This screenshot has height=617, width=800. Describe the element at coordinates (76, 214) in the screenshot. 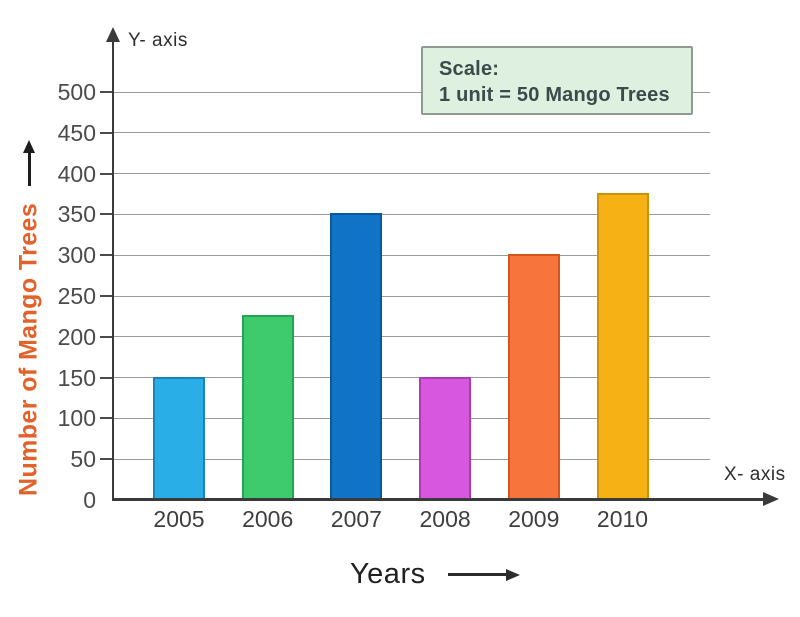

I see `y-tick-label-350: 350` at that location.